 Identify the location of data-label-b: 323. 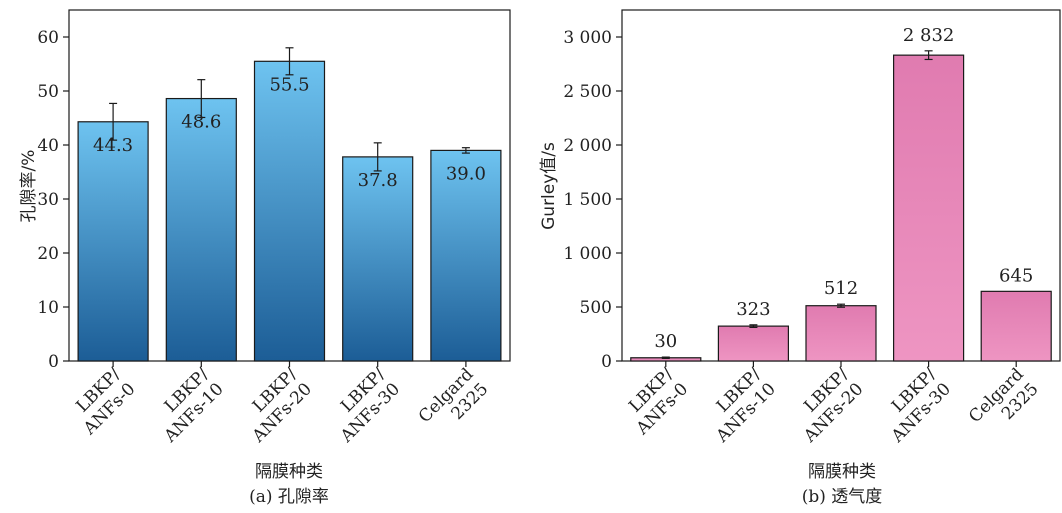
(753, 309).